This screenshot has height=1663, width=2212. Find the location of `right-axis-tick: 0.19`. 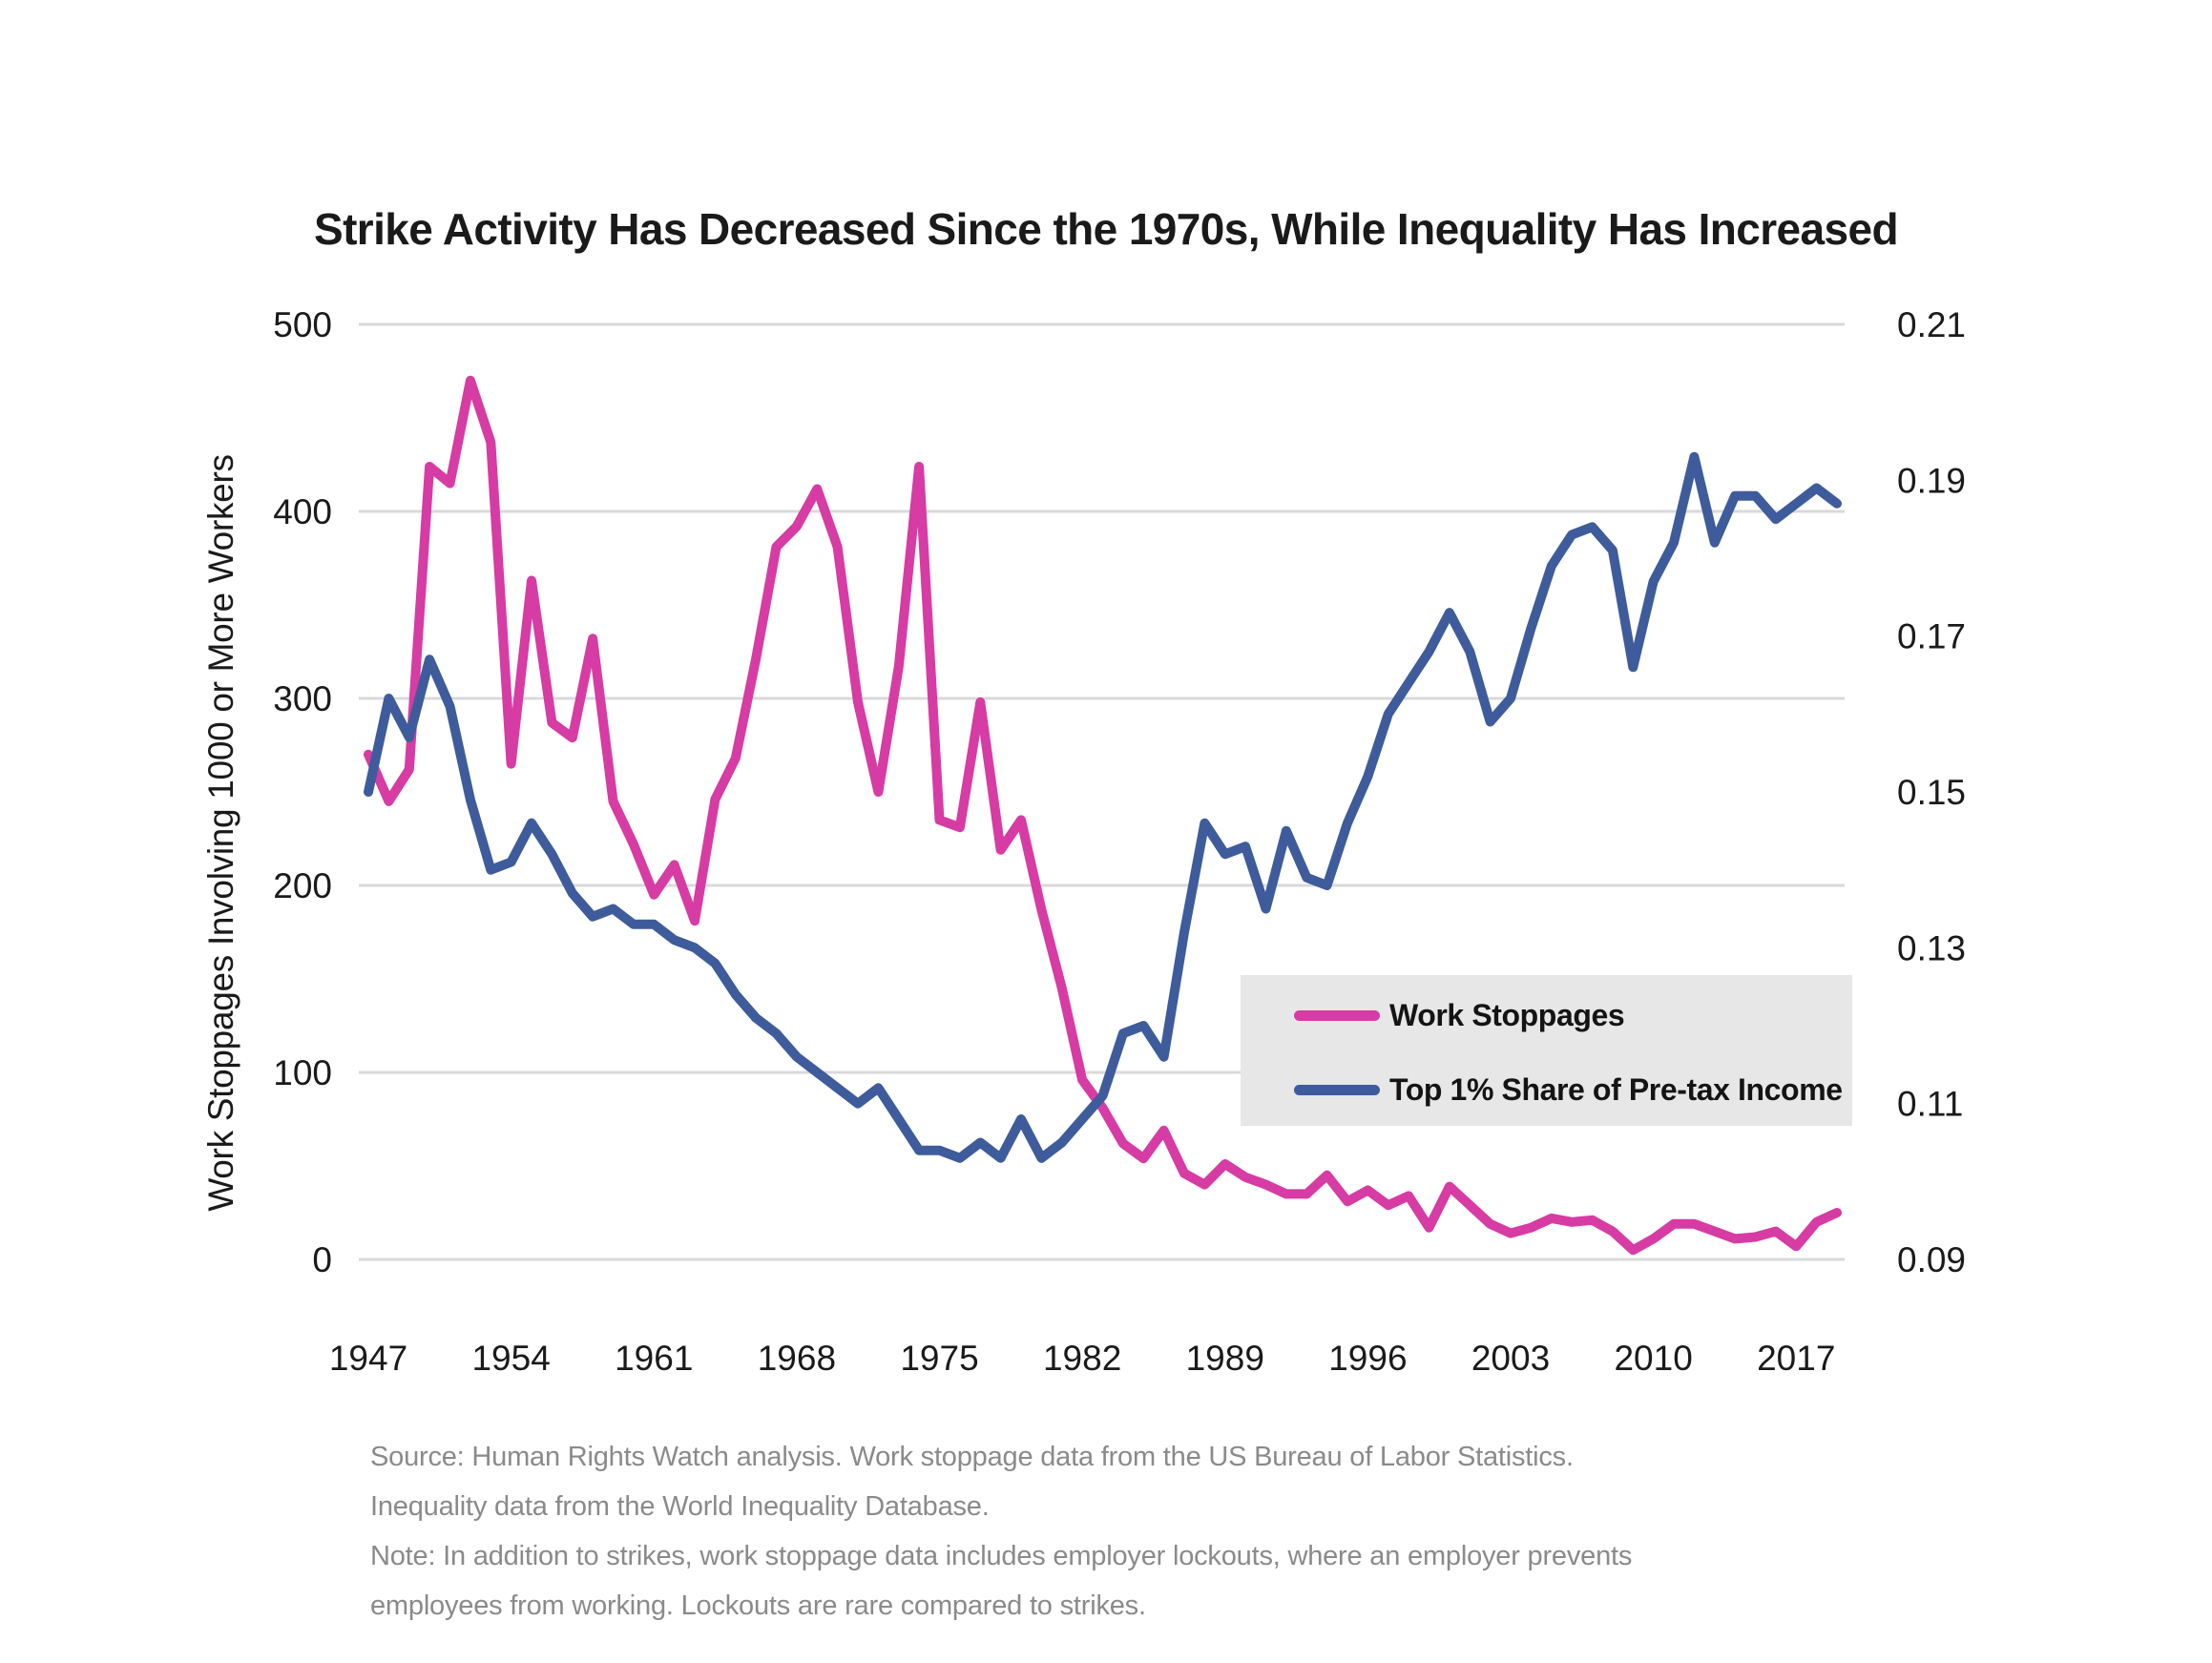

right-axis-tick: 0.19 is located at coordinates (1932, 480).